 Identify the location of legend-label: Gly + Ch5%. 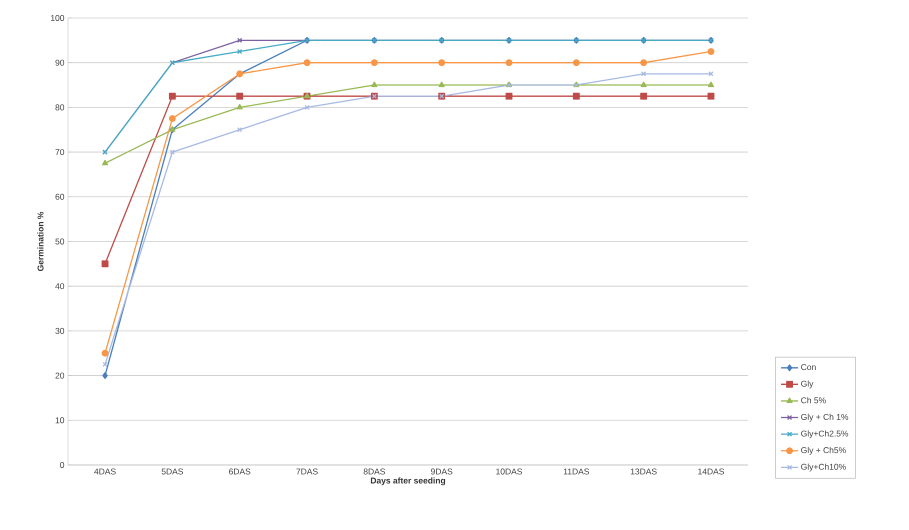
(823, 450).